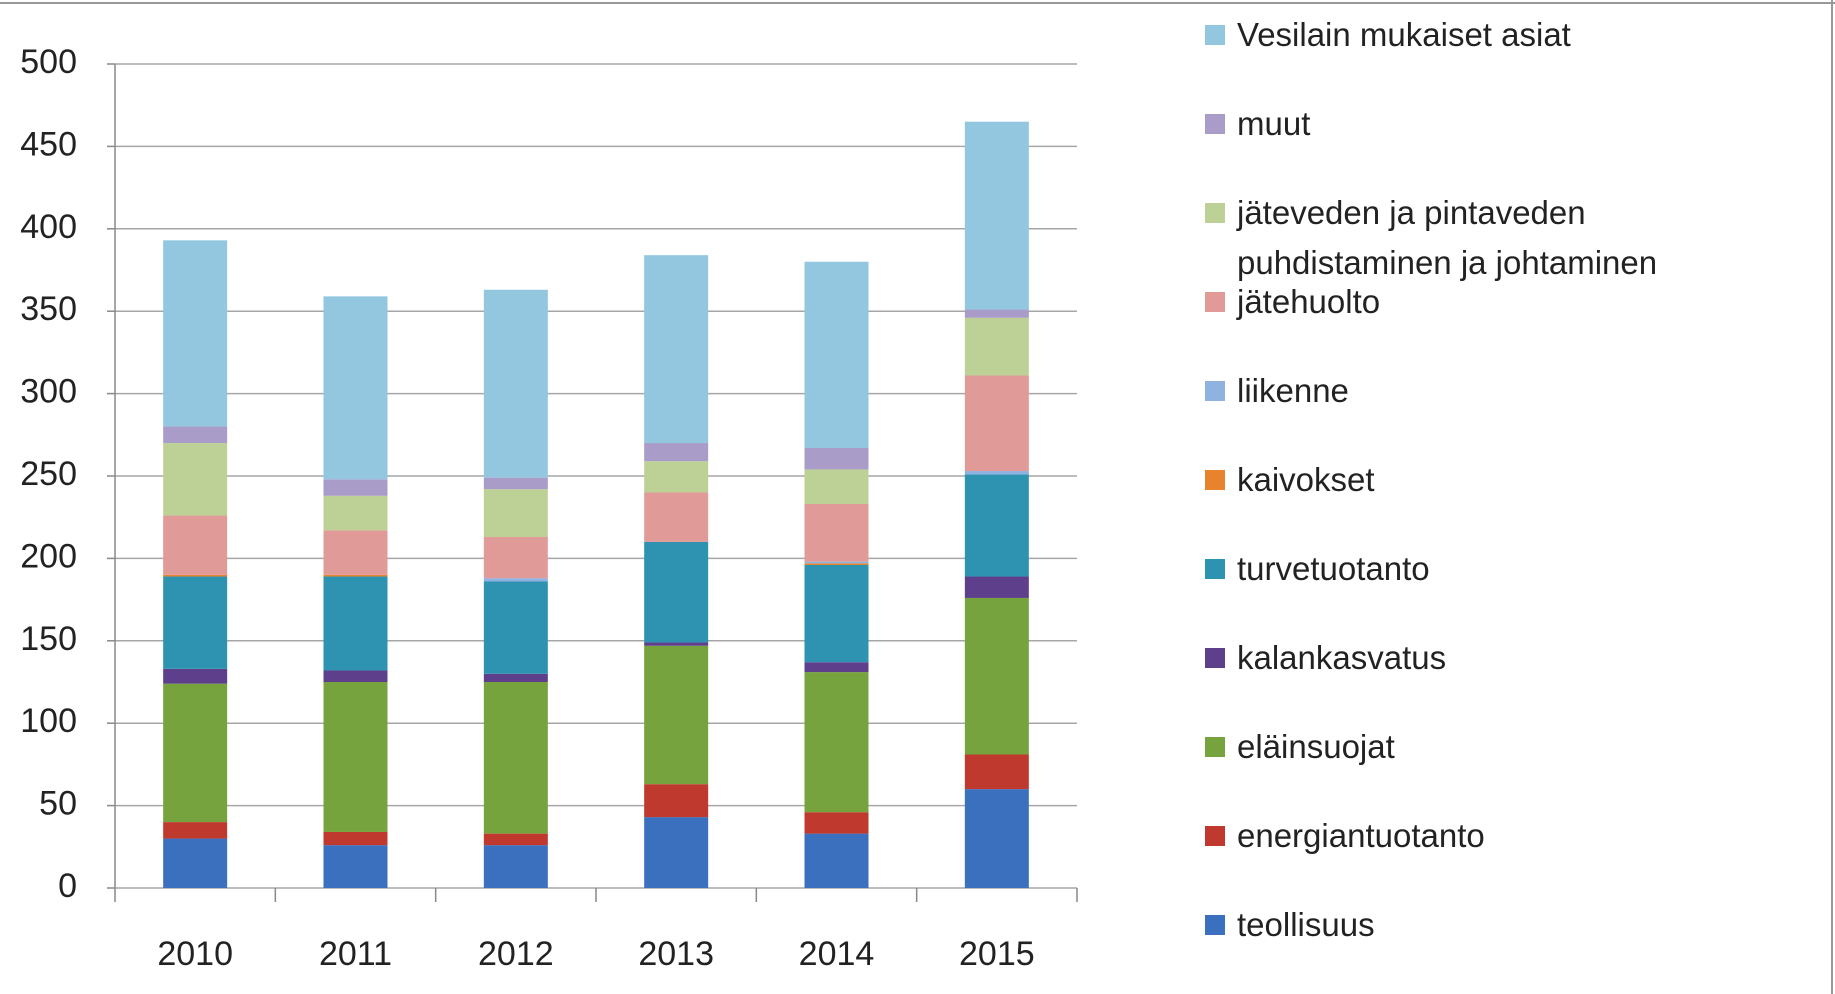  I want to click on y-tick-label: 150, so click(48, 639).